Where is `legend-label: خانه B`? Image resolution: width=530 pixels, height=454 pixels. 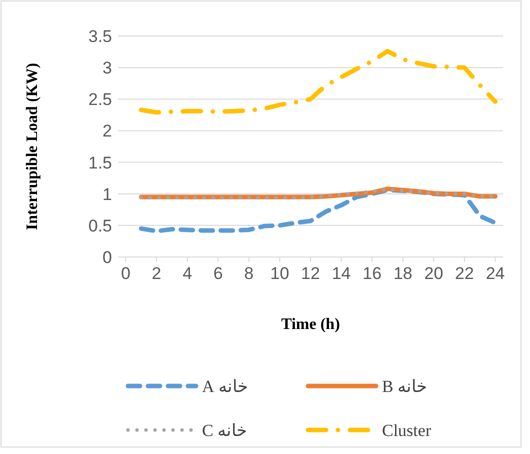 legend-label: خانه B is located at coordinates (405, 386).